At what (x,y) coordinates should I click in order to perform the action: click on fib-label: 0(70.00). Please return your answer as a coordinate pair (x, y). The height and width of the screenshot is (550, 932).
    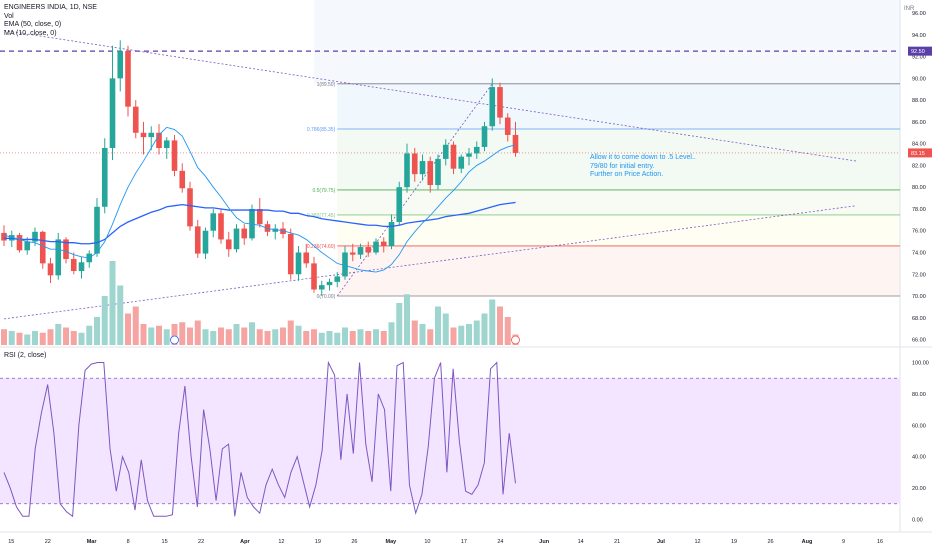
    Looking at the image, I should click on (326, 297).